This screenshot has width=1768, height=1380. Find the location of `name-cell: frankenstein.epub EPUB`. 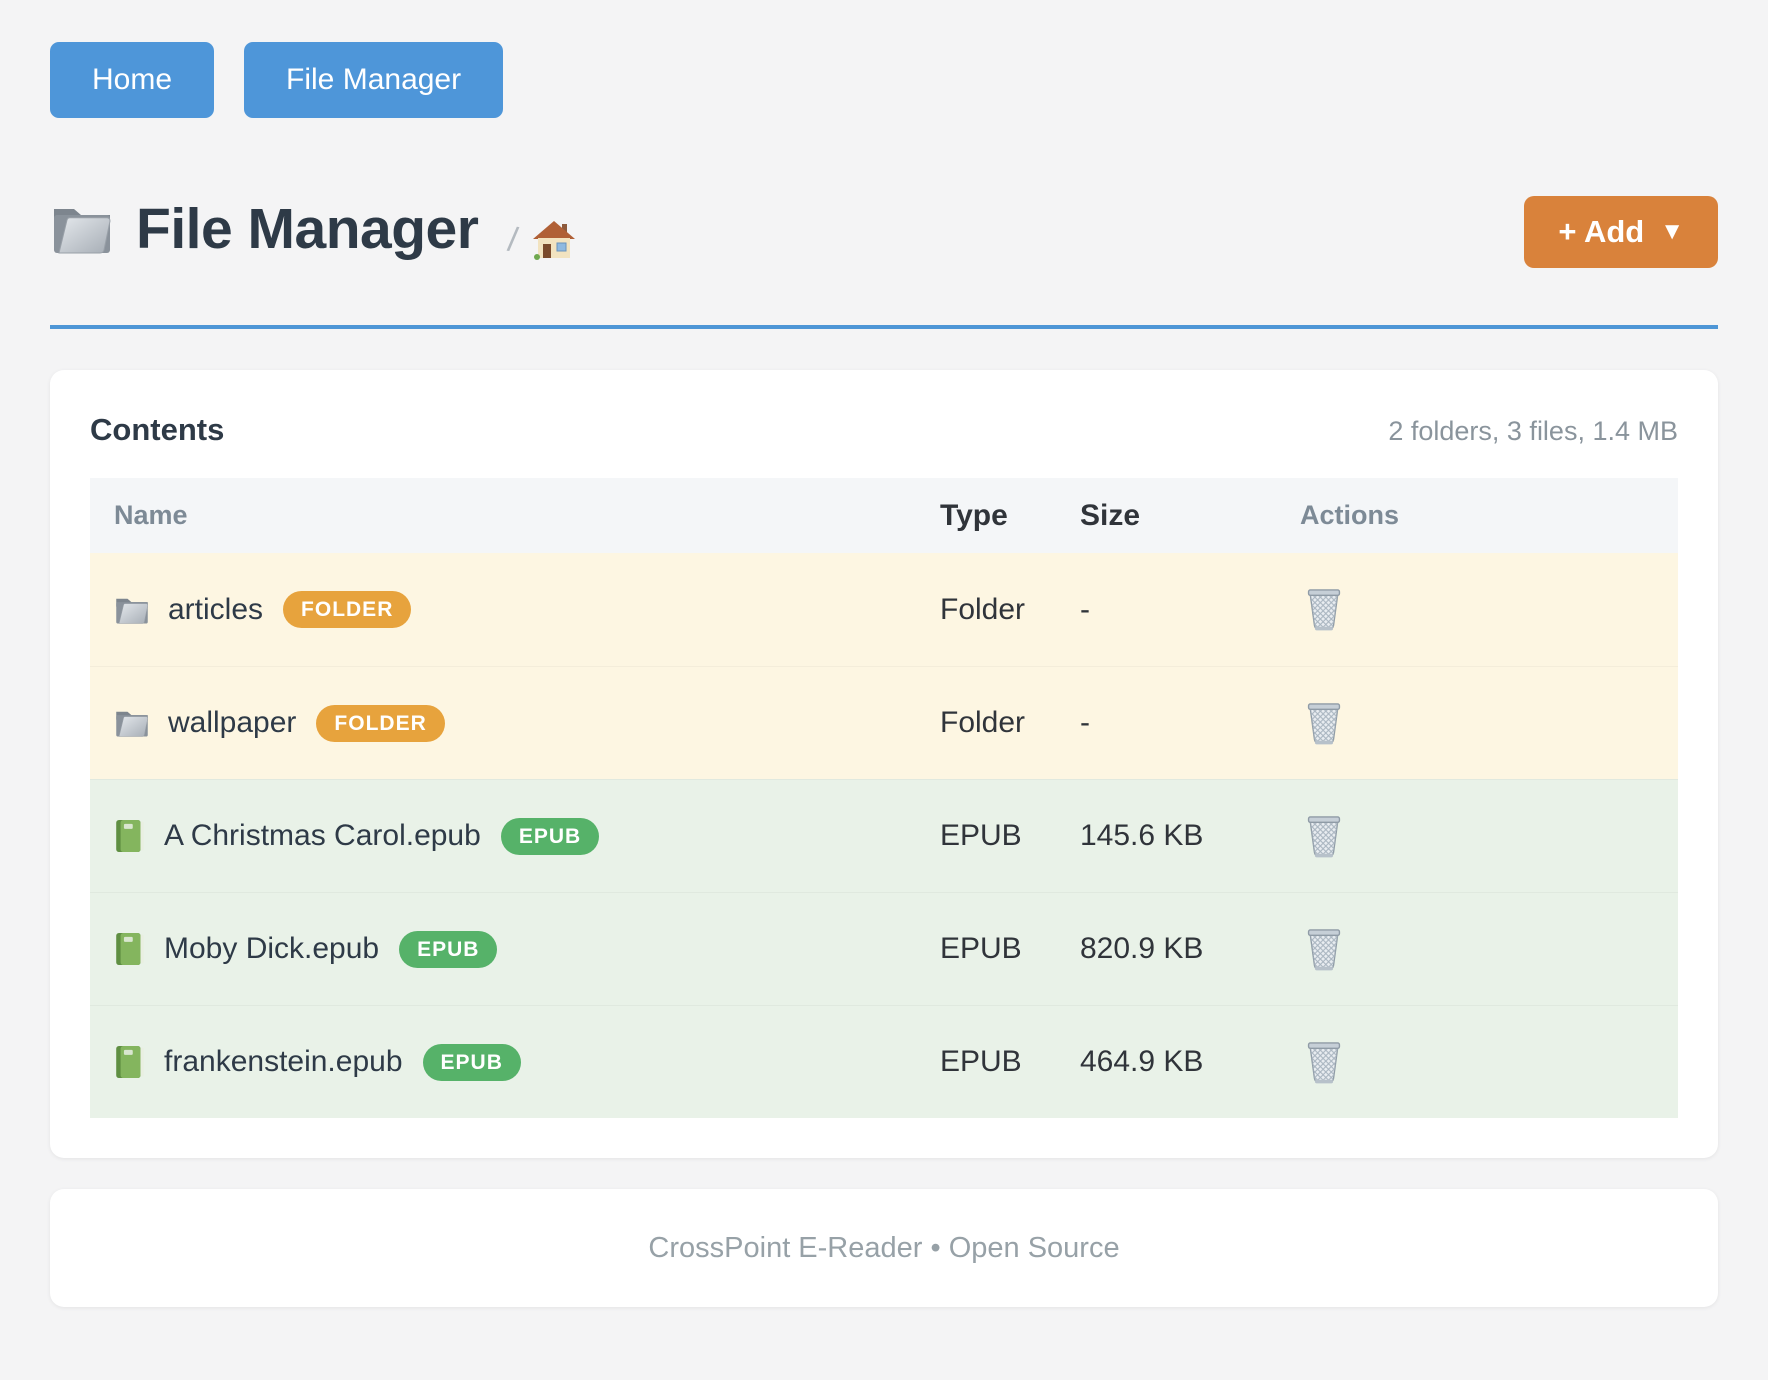

name-cell: frankenstein.epub EPUB is located at coordinates (515, 1062).